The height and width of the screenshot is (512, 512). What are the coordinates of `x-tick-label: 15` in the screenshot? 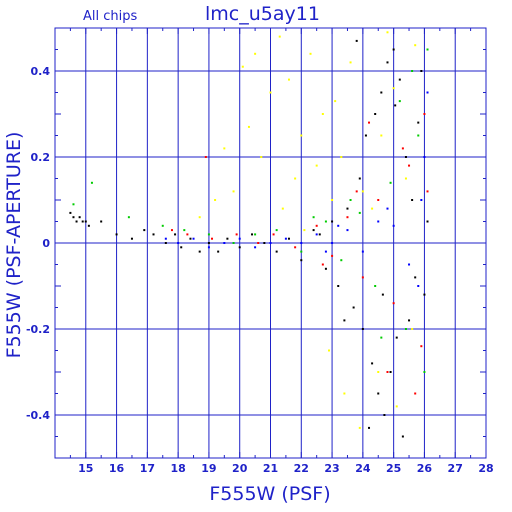 It's located at (85, 468).